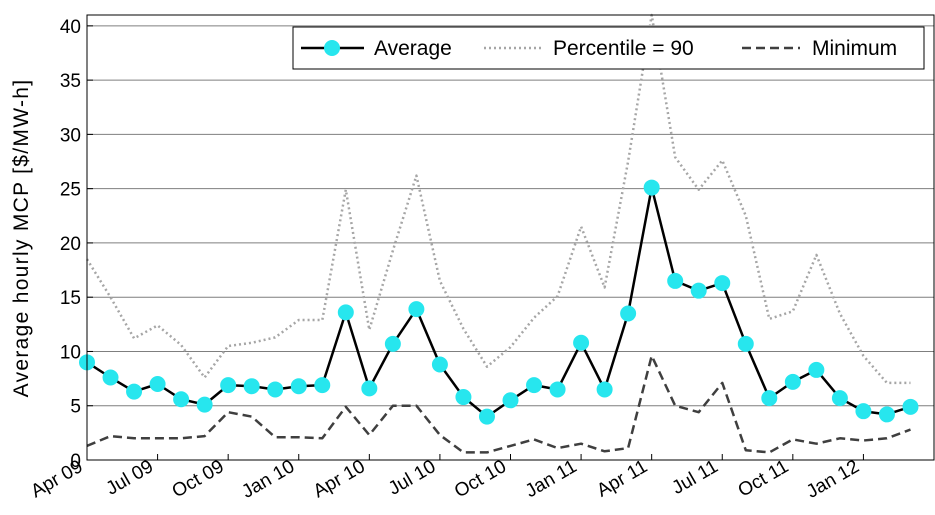  I want to click on x-tick-label: Oct 09, so click(198, 479).